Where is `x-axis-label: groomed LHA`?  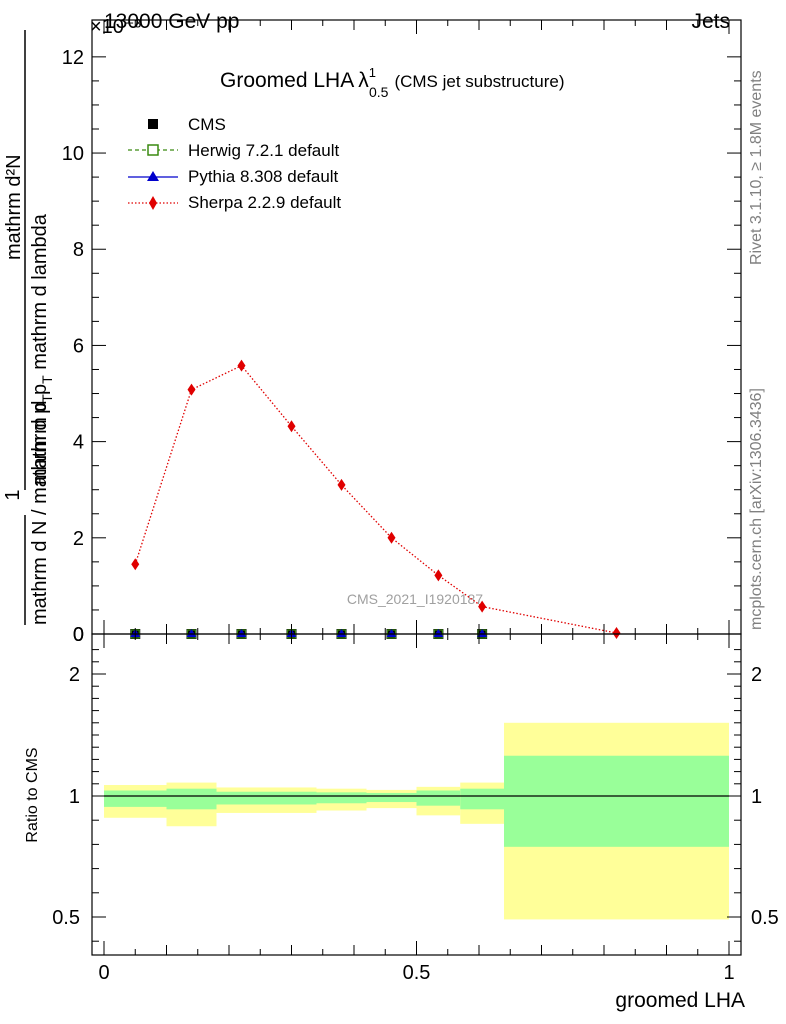
x-axis-label: groomed LHA is located at coordinates (680, 1000).